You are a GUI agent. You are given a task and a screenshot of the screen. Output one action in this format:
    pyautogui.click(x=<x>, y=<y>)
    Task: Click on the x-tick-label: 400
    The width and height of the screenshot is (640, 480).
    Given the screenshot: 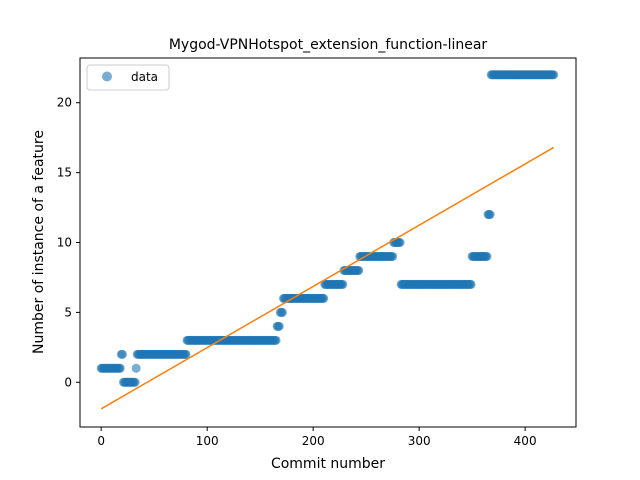 What is the action you would take?
    pyautogui.click(x=525, y=441)
    